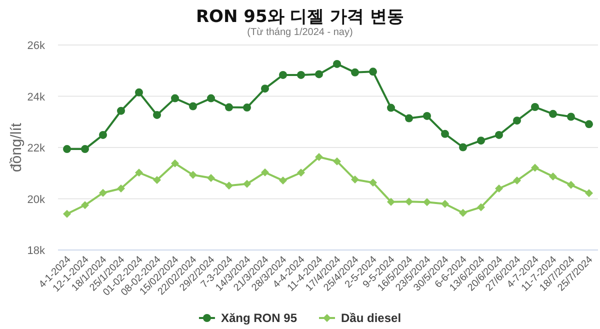  What do you see at coordinates (371, 318) in the screenshot?
I see `legend-label: Dầu diesel` at bounding box center [371, 318].